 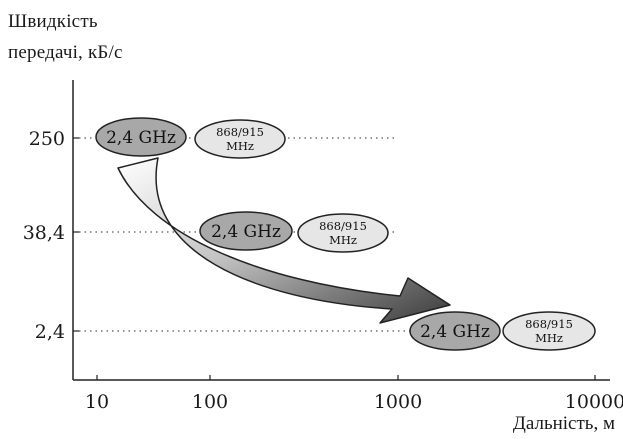 What do you see at coordinates (549, 324) in the screenshot?
I see `bubble-868-915-2-4-label-line1: 868/915` at bounding box center [549, 324].